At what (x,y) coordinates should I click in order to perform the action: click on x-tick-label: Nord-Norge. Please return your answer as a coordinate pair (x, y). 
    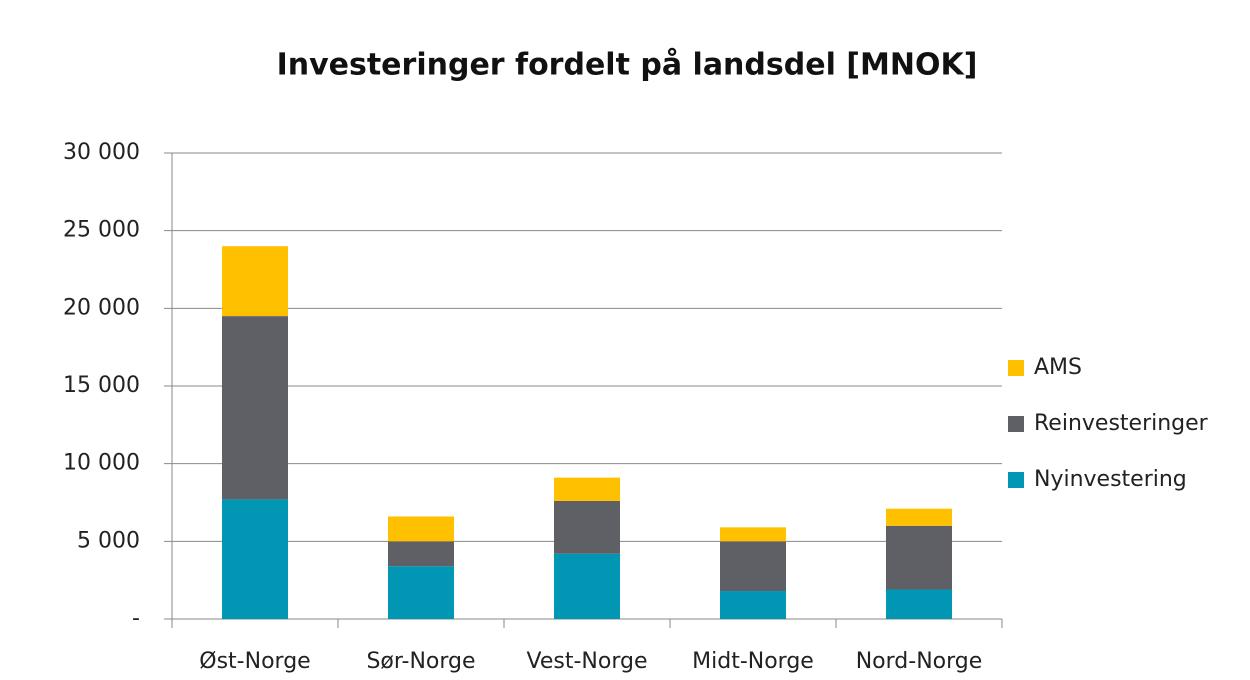
    Looking at the image, I should click on (919, 661).